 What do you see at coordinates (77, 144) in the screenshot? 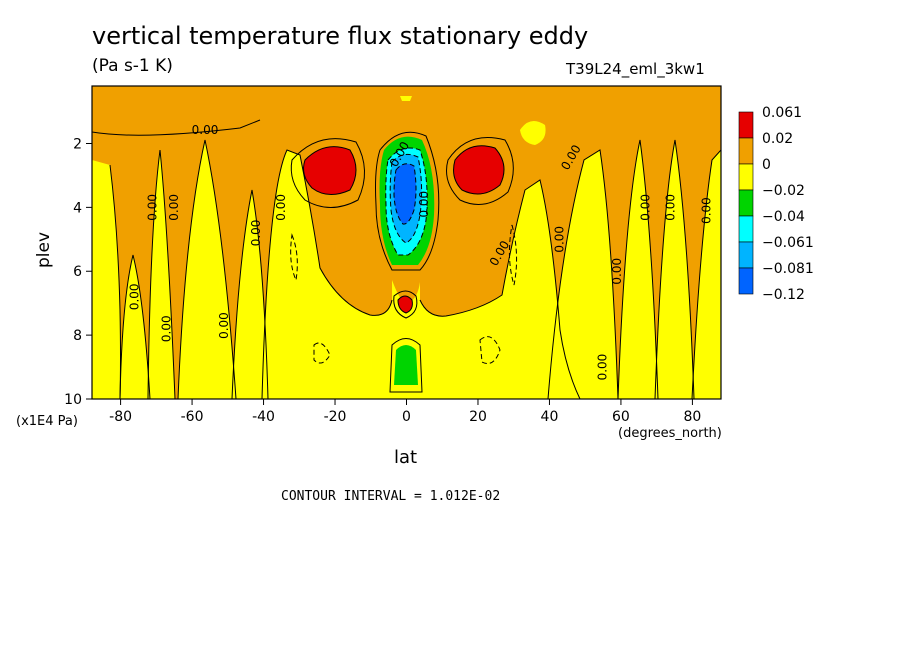
I see `y-tick-label: 2` at bounding box center [77, 144].